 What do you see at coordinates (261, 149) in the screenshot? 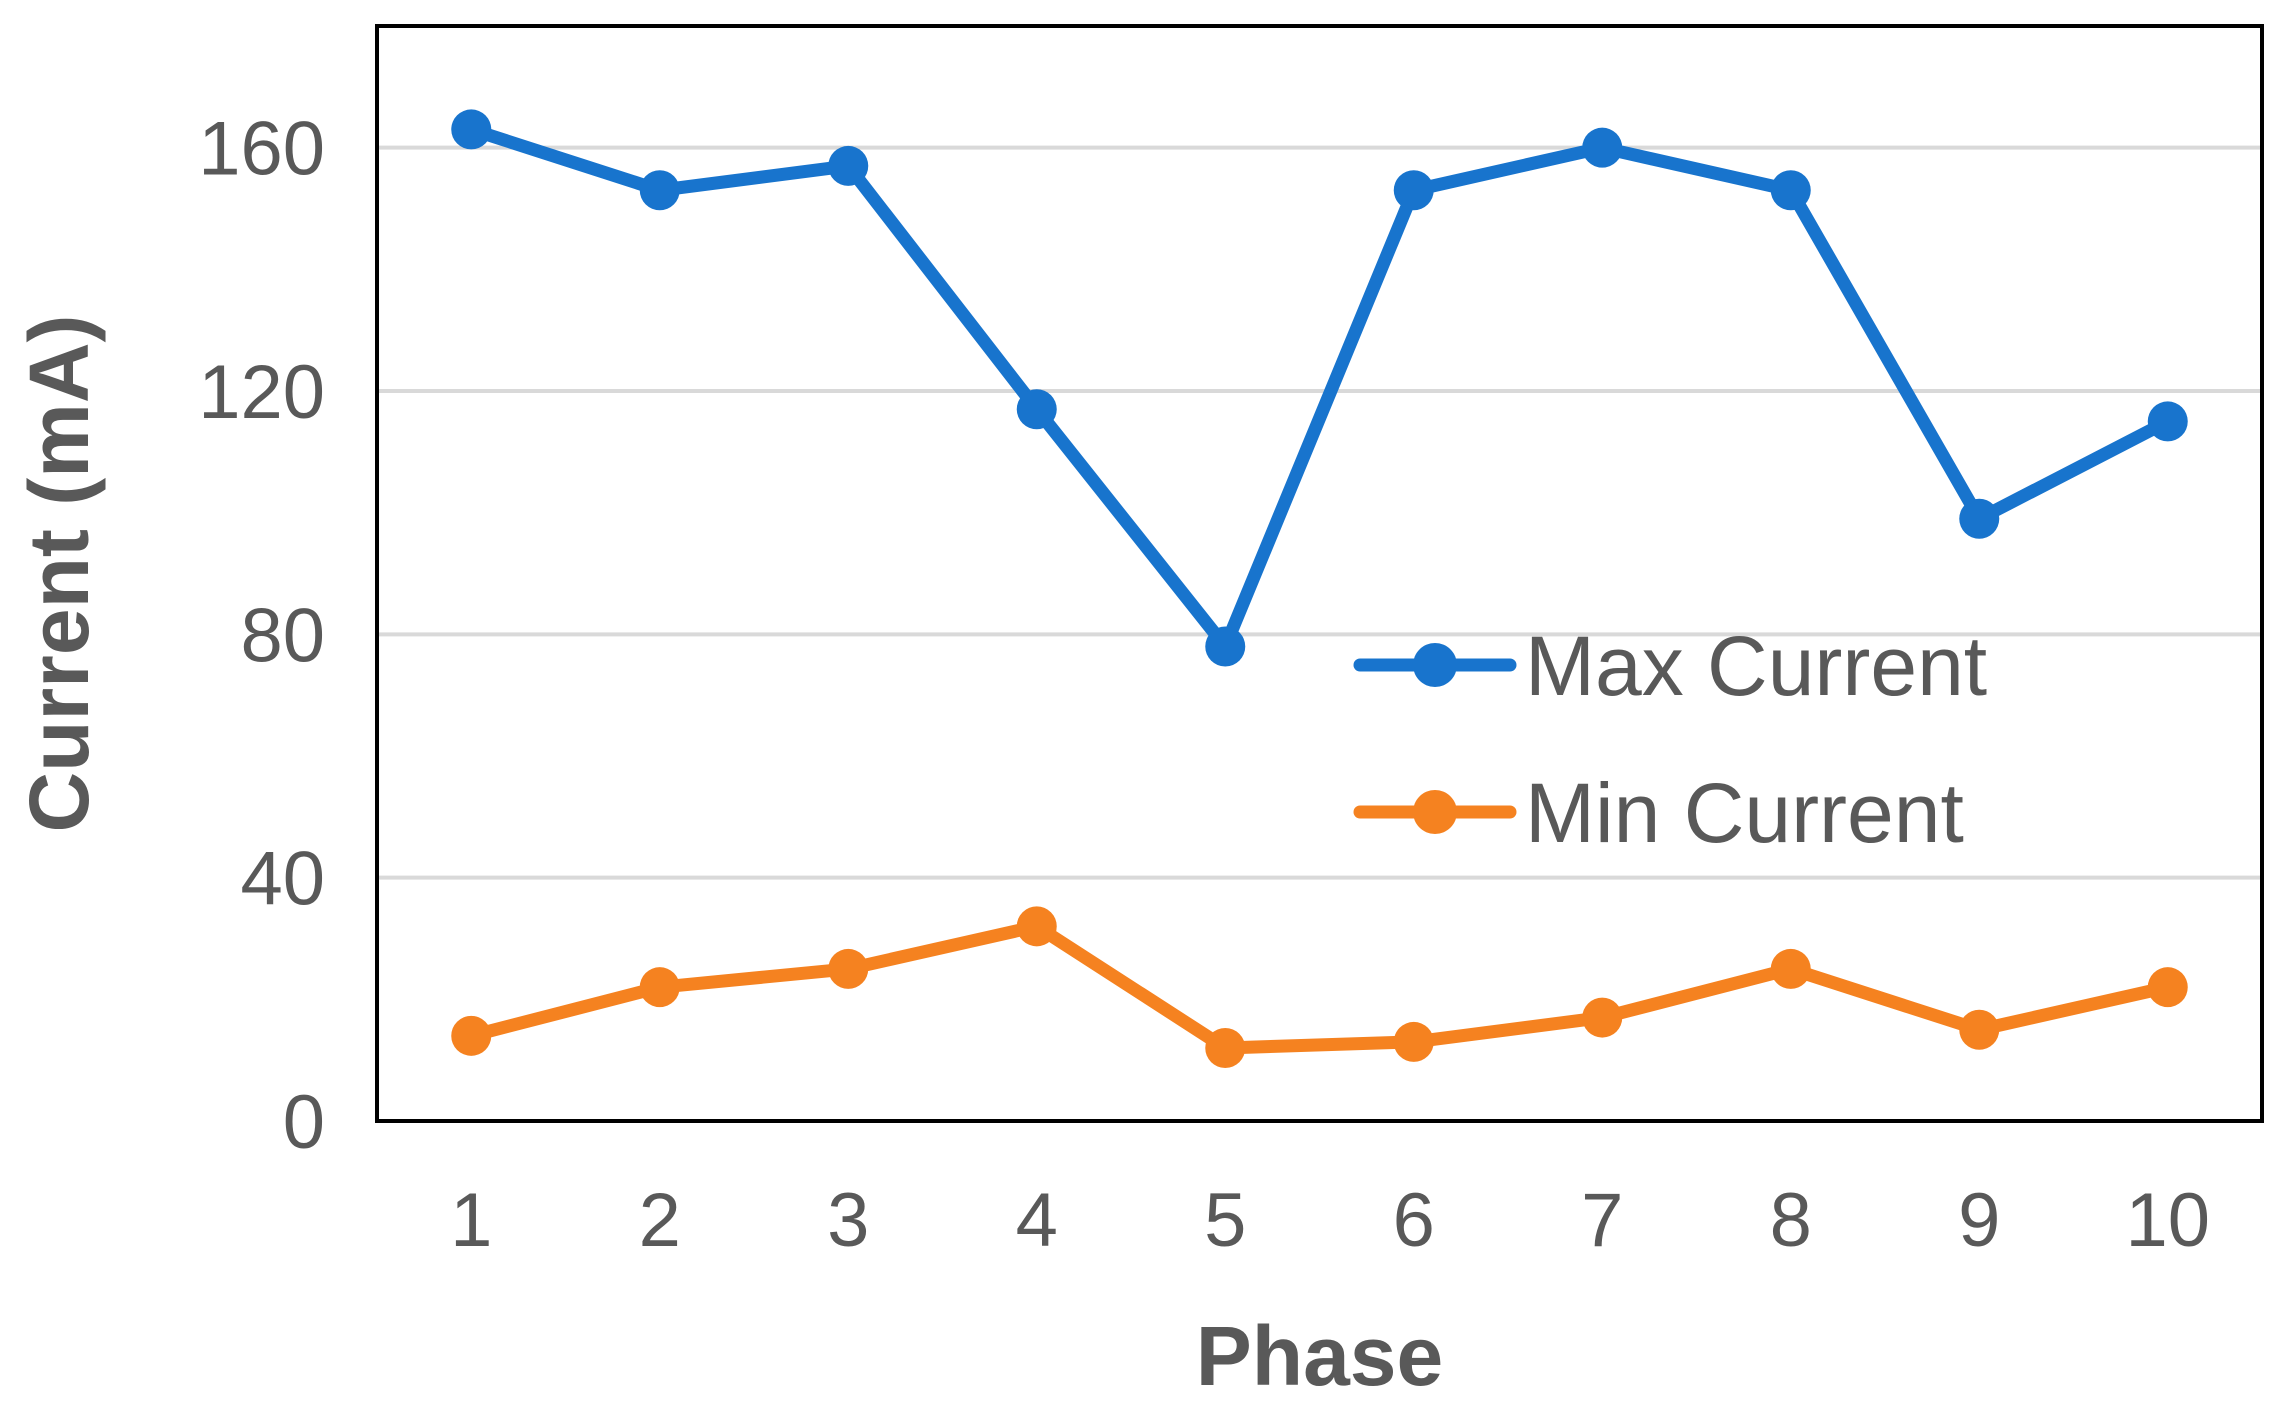
I see `y-tick-label: 160` at bounding box center [261, 149].